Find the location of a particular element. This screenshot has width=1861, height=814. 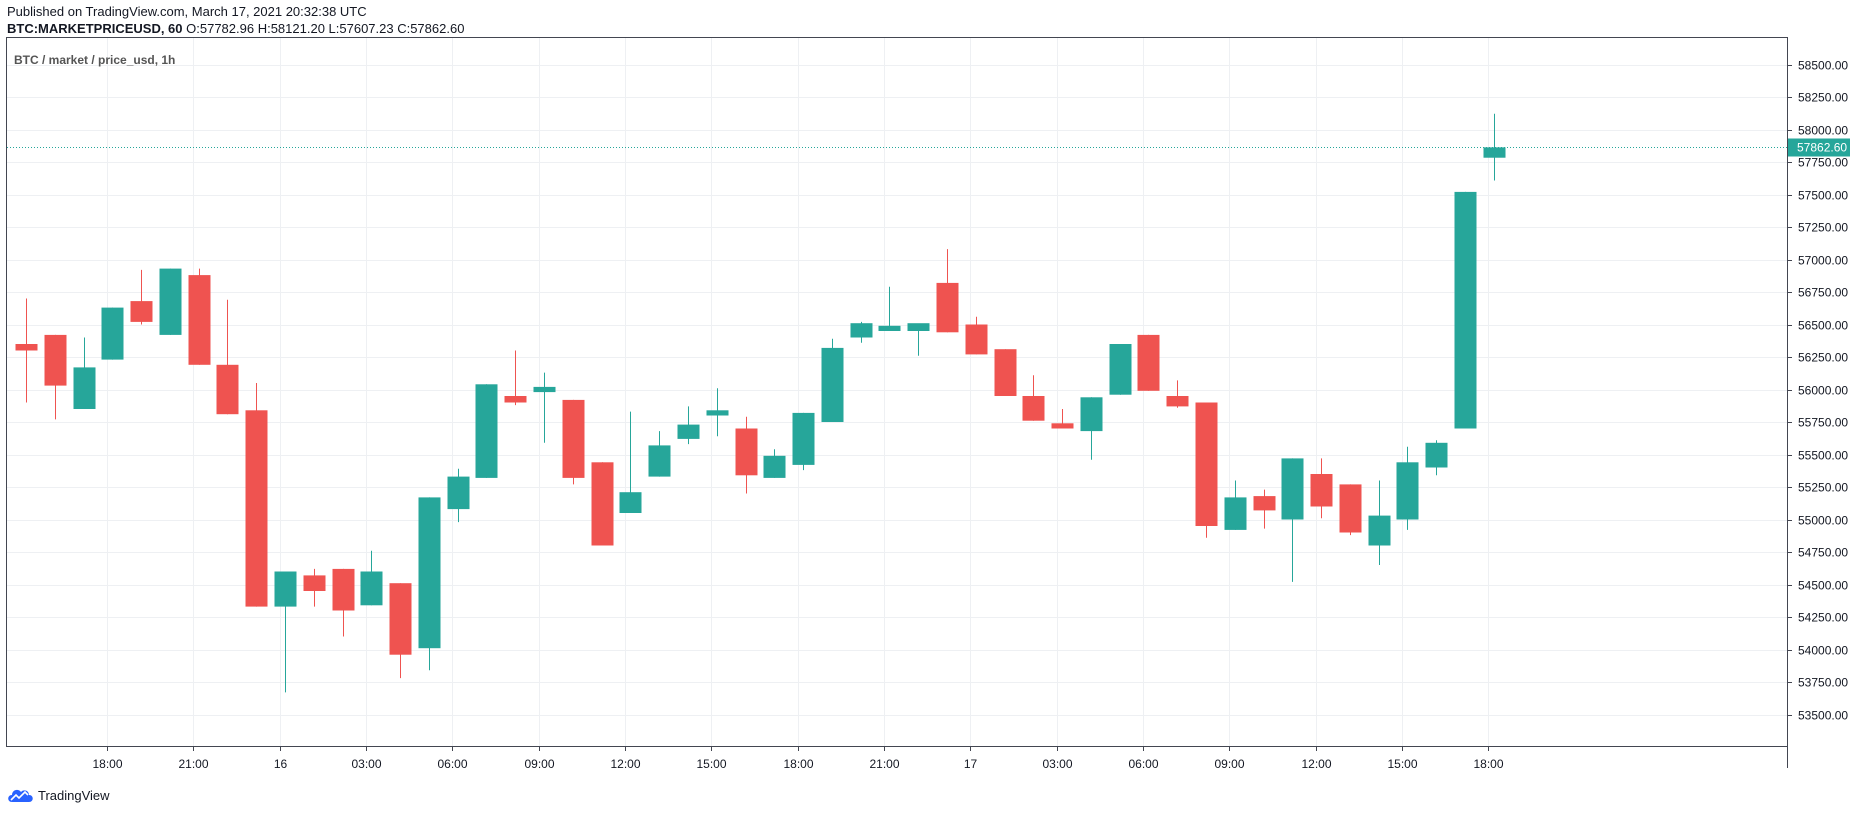

y-tick-label: 57250.00 is located at coordinates (1823, 228).